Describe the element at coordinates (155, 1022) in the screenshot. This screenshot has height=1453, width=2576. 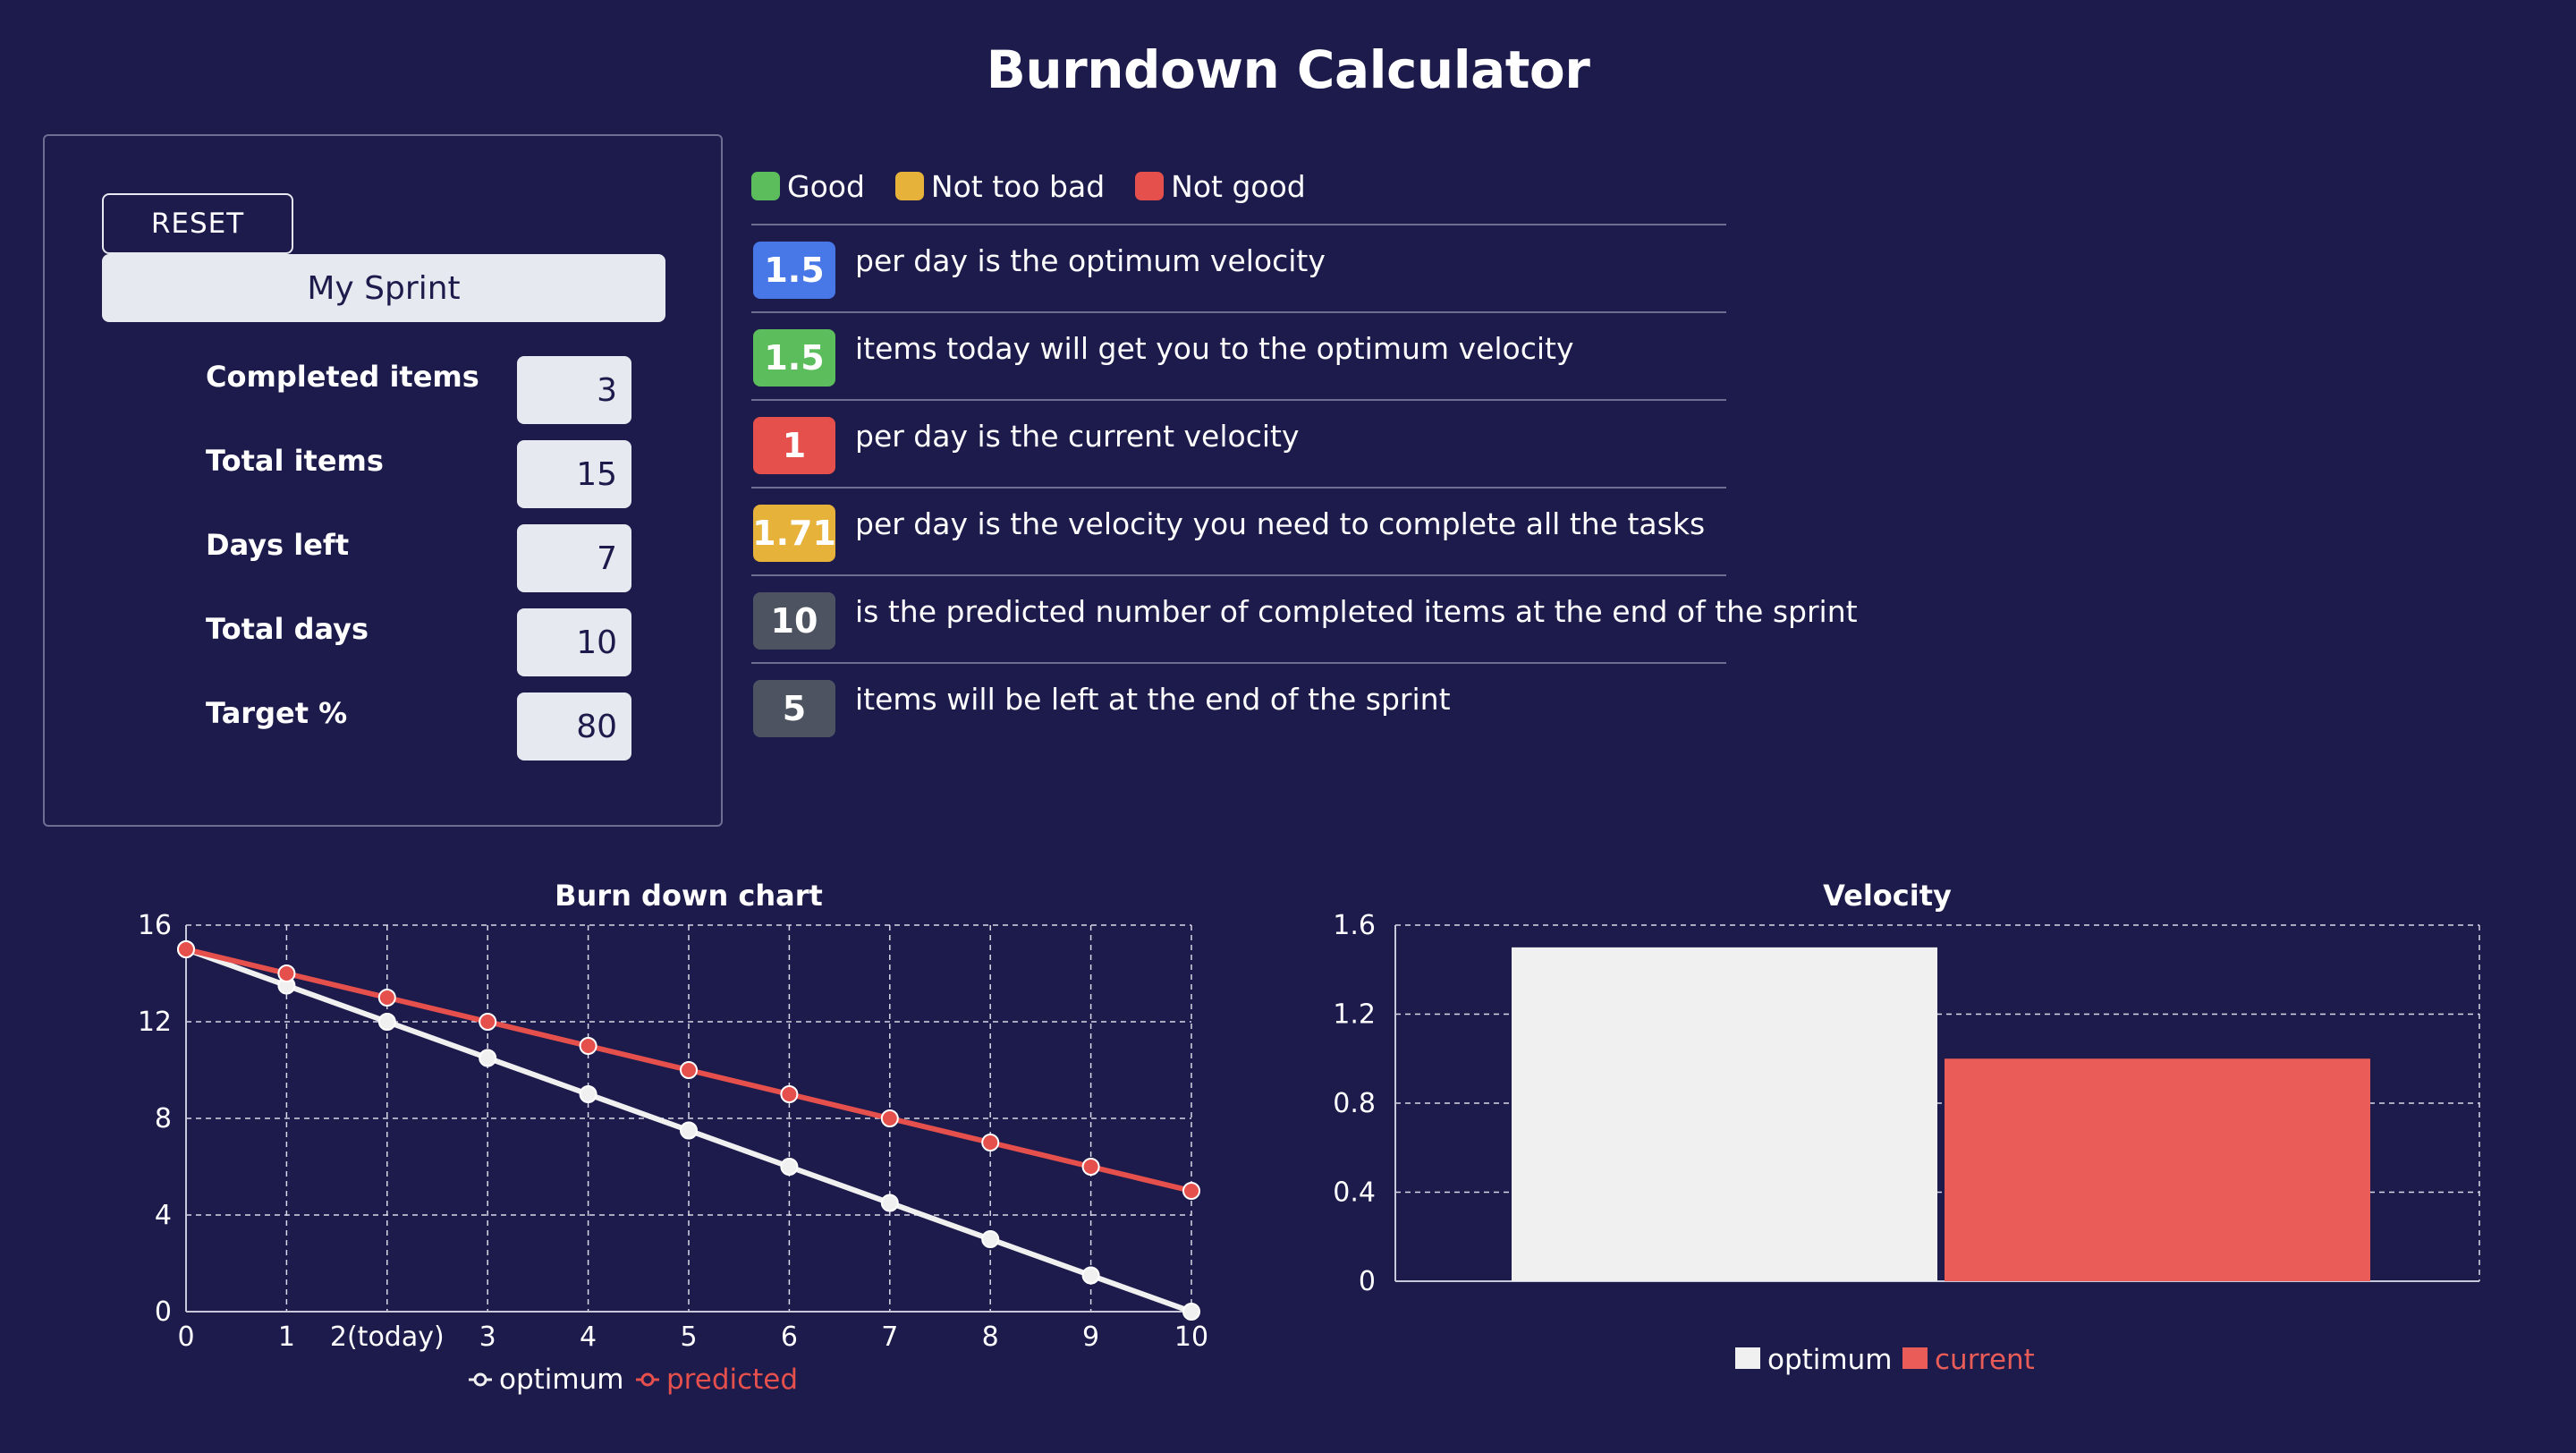
I see `burndown-y-tick-label: 12` at that location.